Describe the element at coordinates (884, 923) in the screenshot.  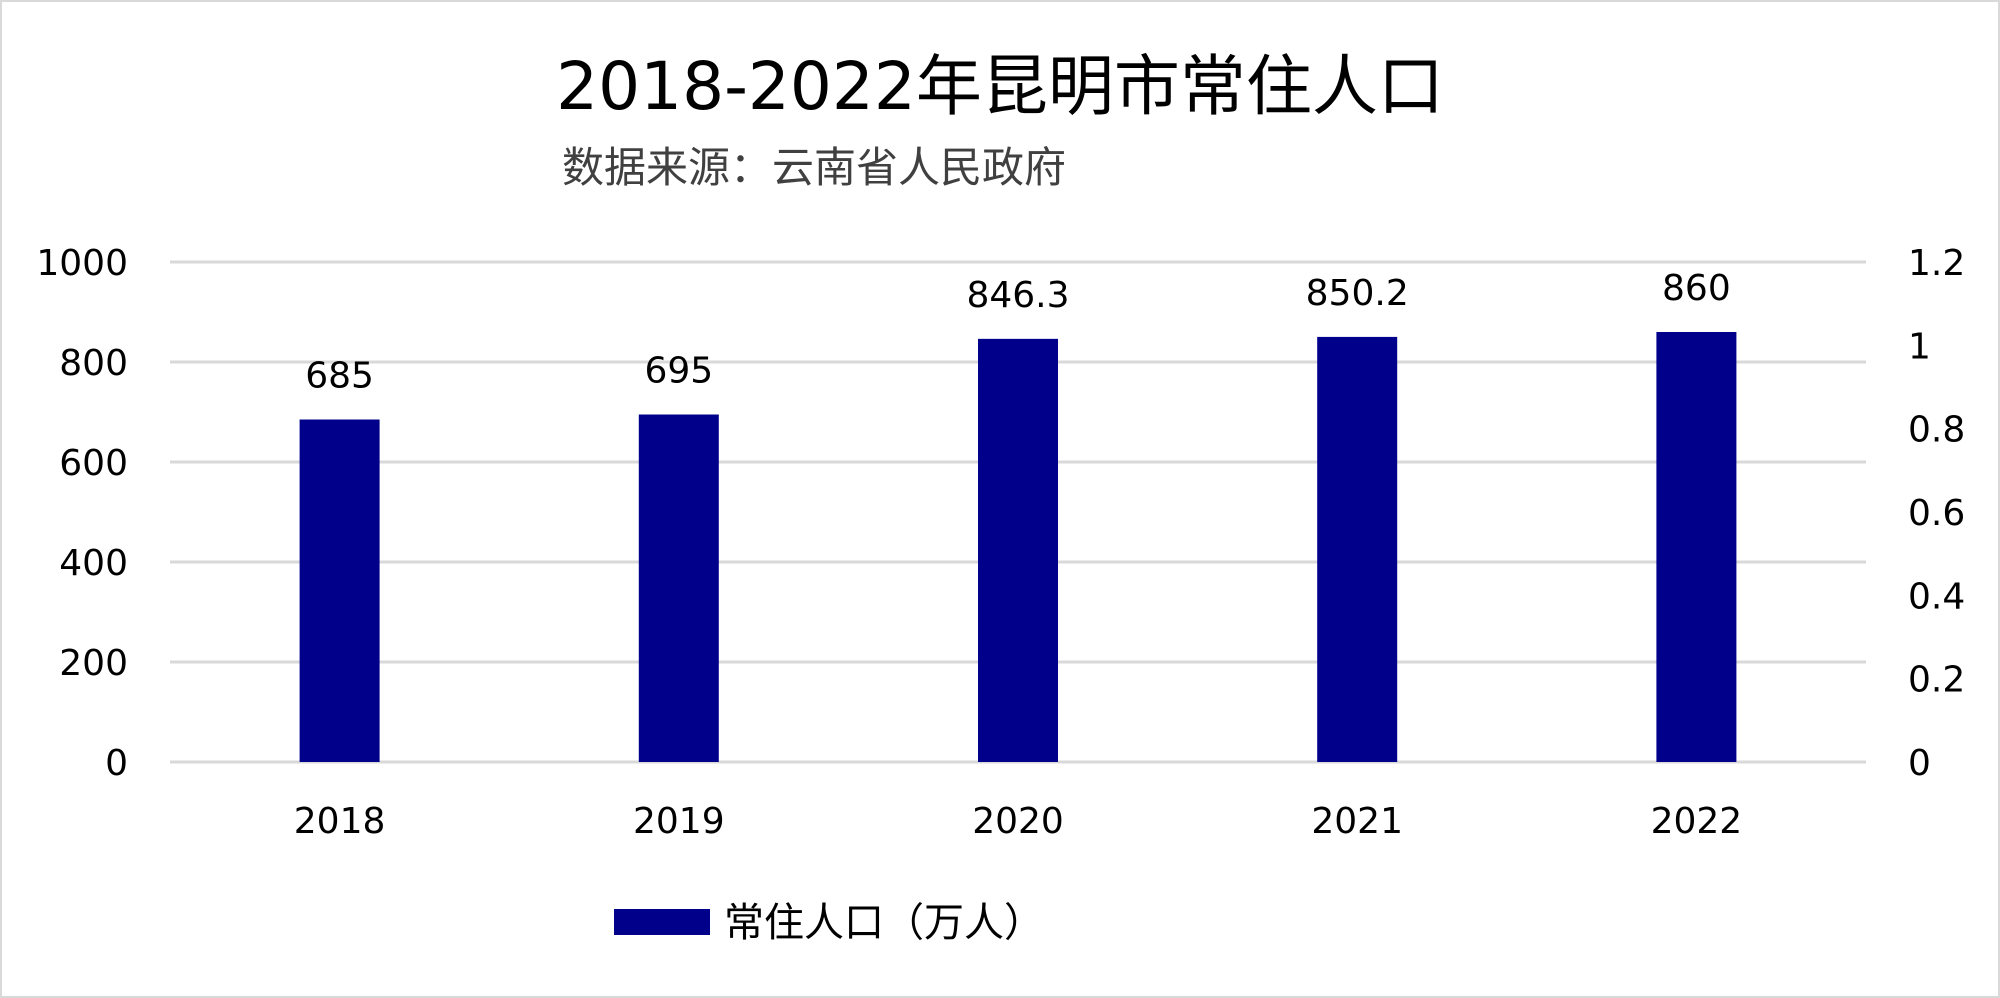
I see `legend-label: 常住人口（万人）` at that location.